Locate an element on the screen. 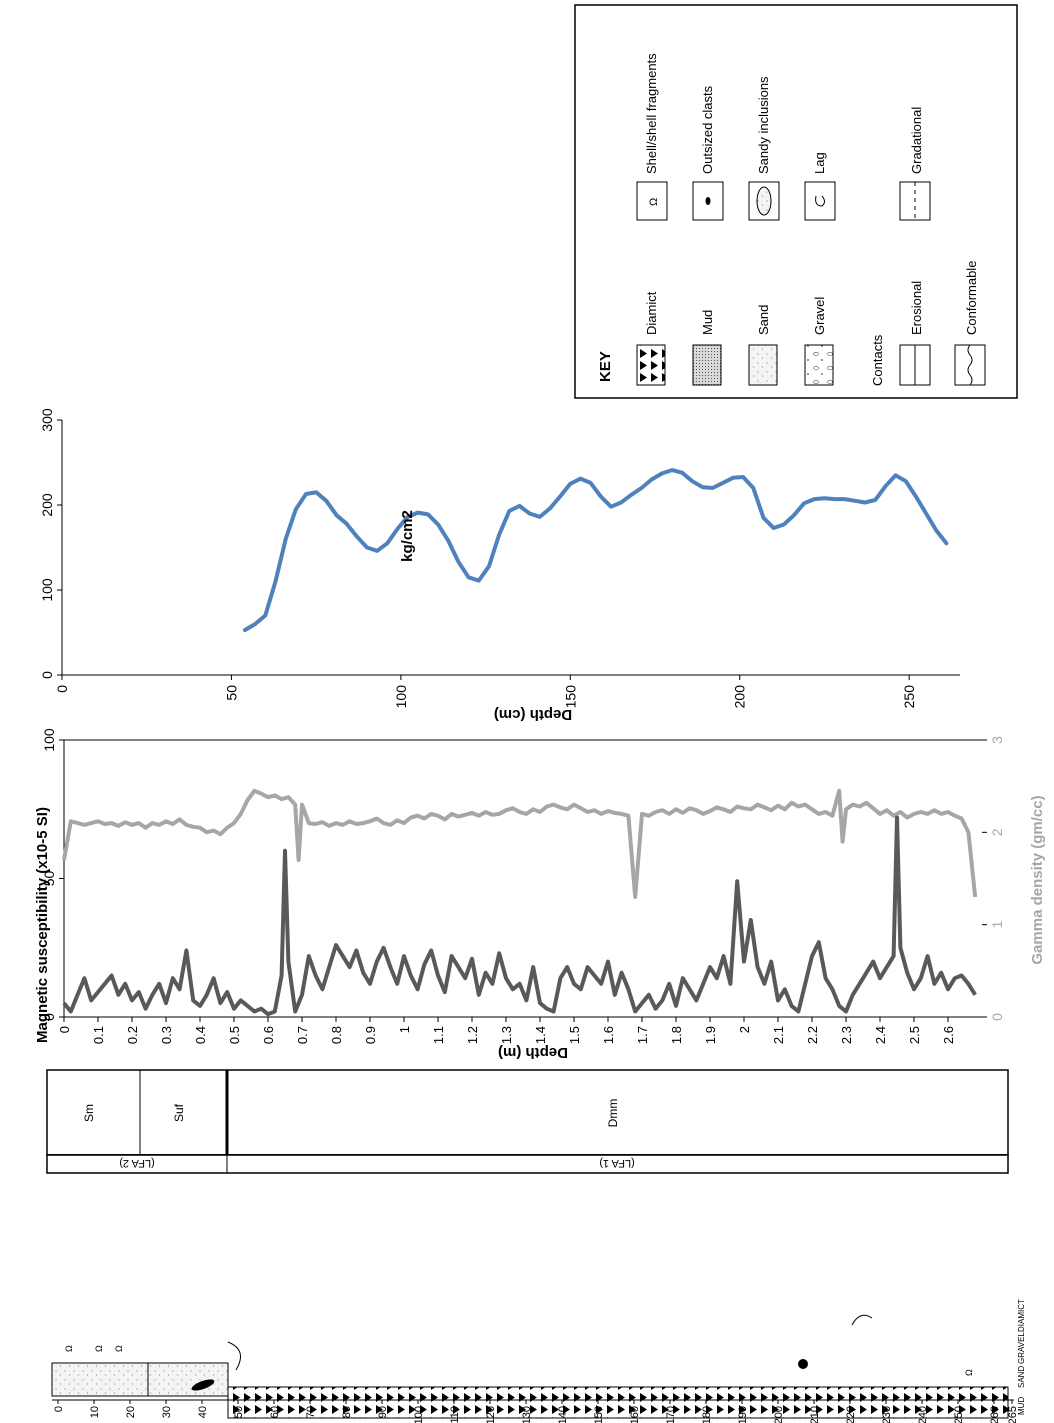 This screenshot has height=1423, width=1054. magnetic-chart-x-tick-label: 2.5 is located at coordinates (914, 1035).